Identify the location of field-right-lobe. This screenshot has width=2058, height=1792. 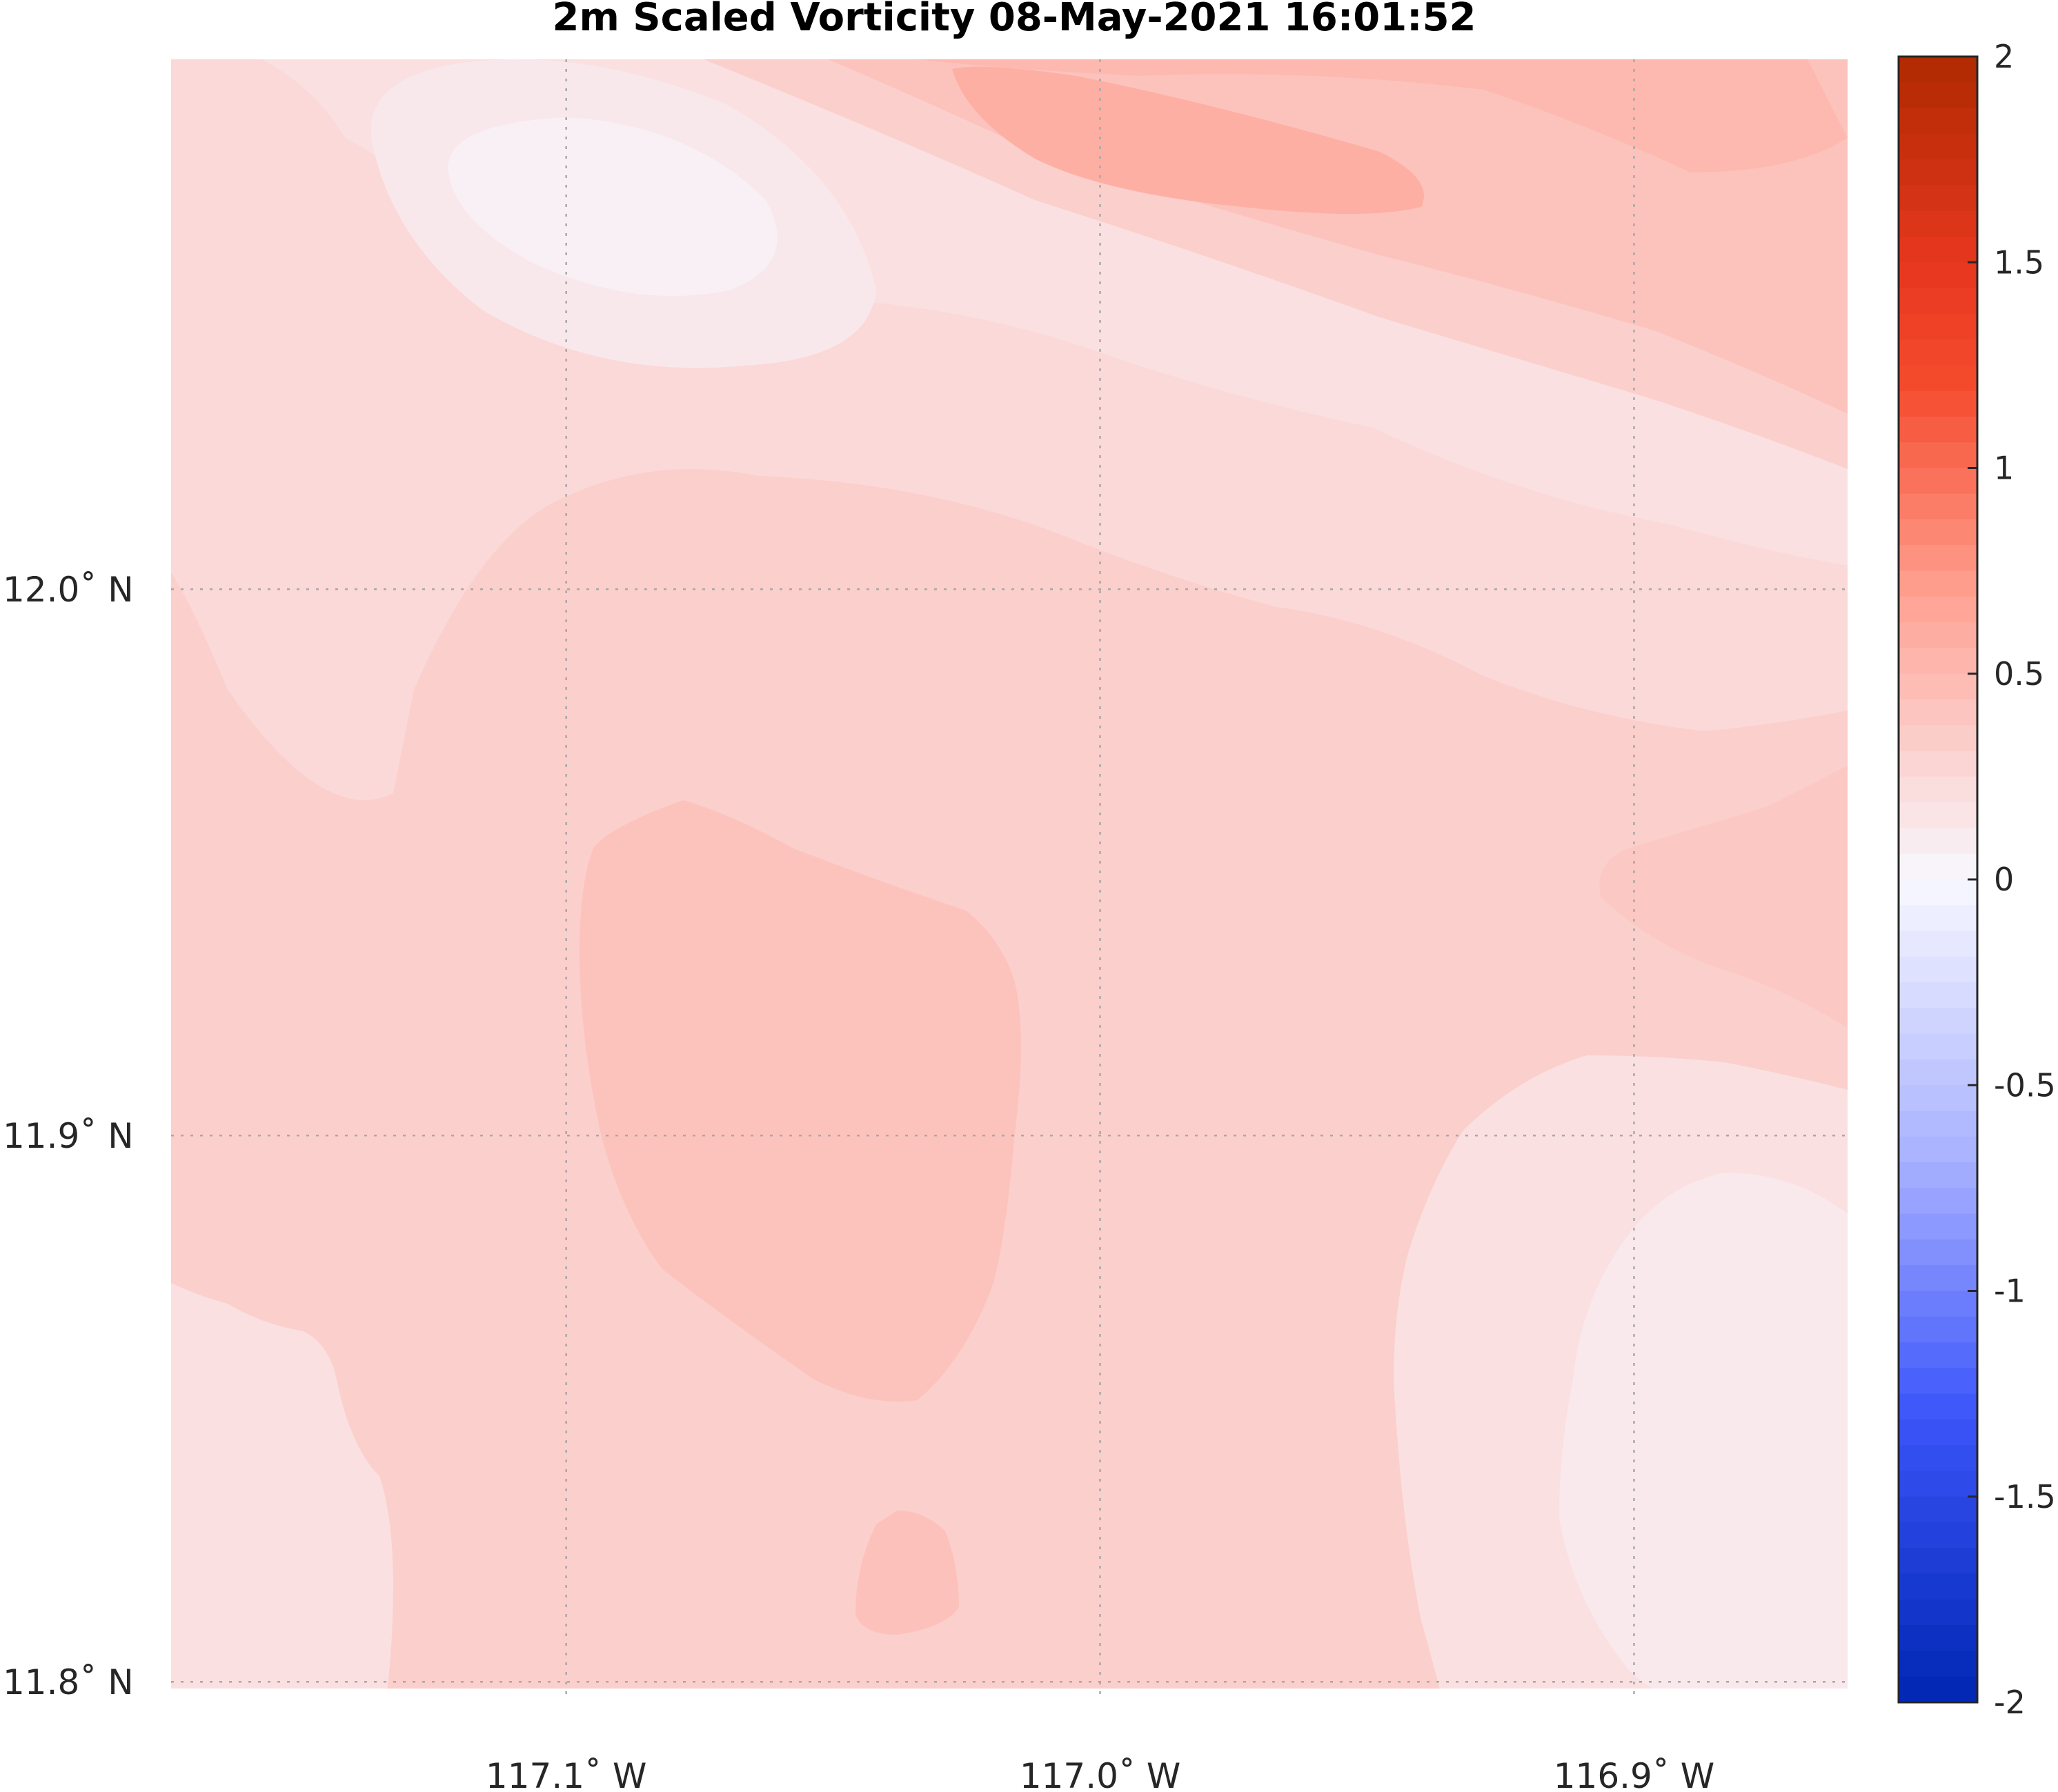
(1723, 897).